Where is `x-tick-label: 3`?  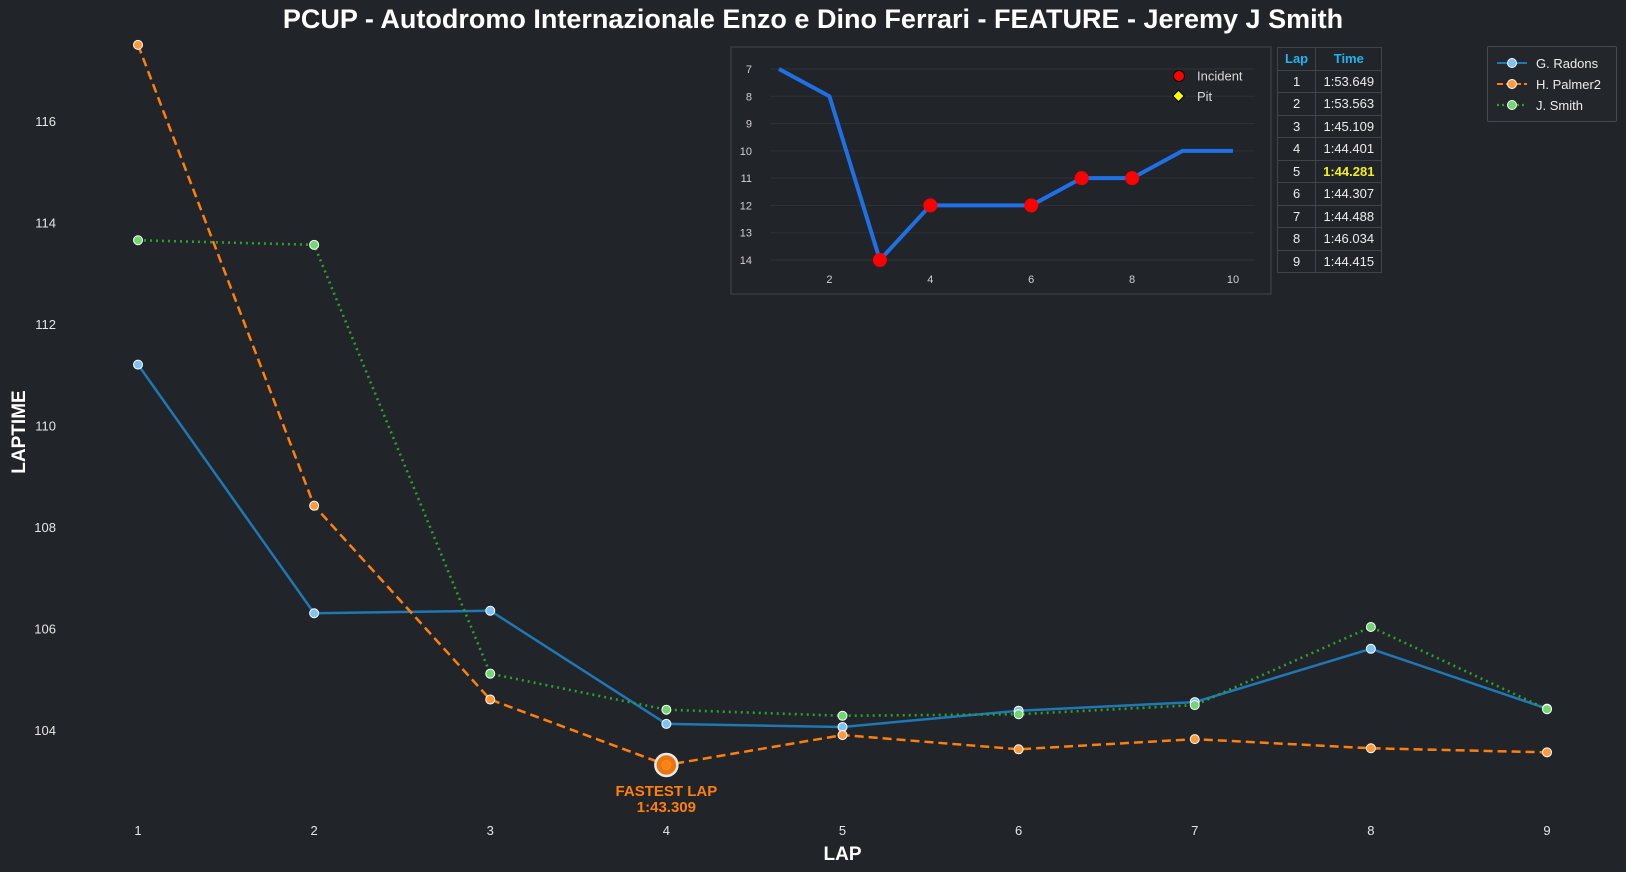 x-tick-label: 3 is located at coordinates (490, 830).